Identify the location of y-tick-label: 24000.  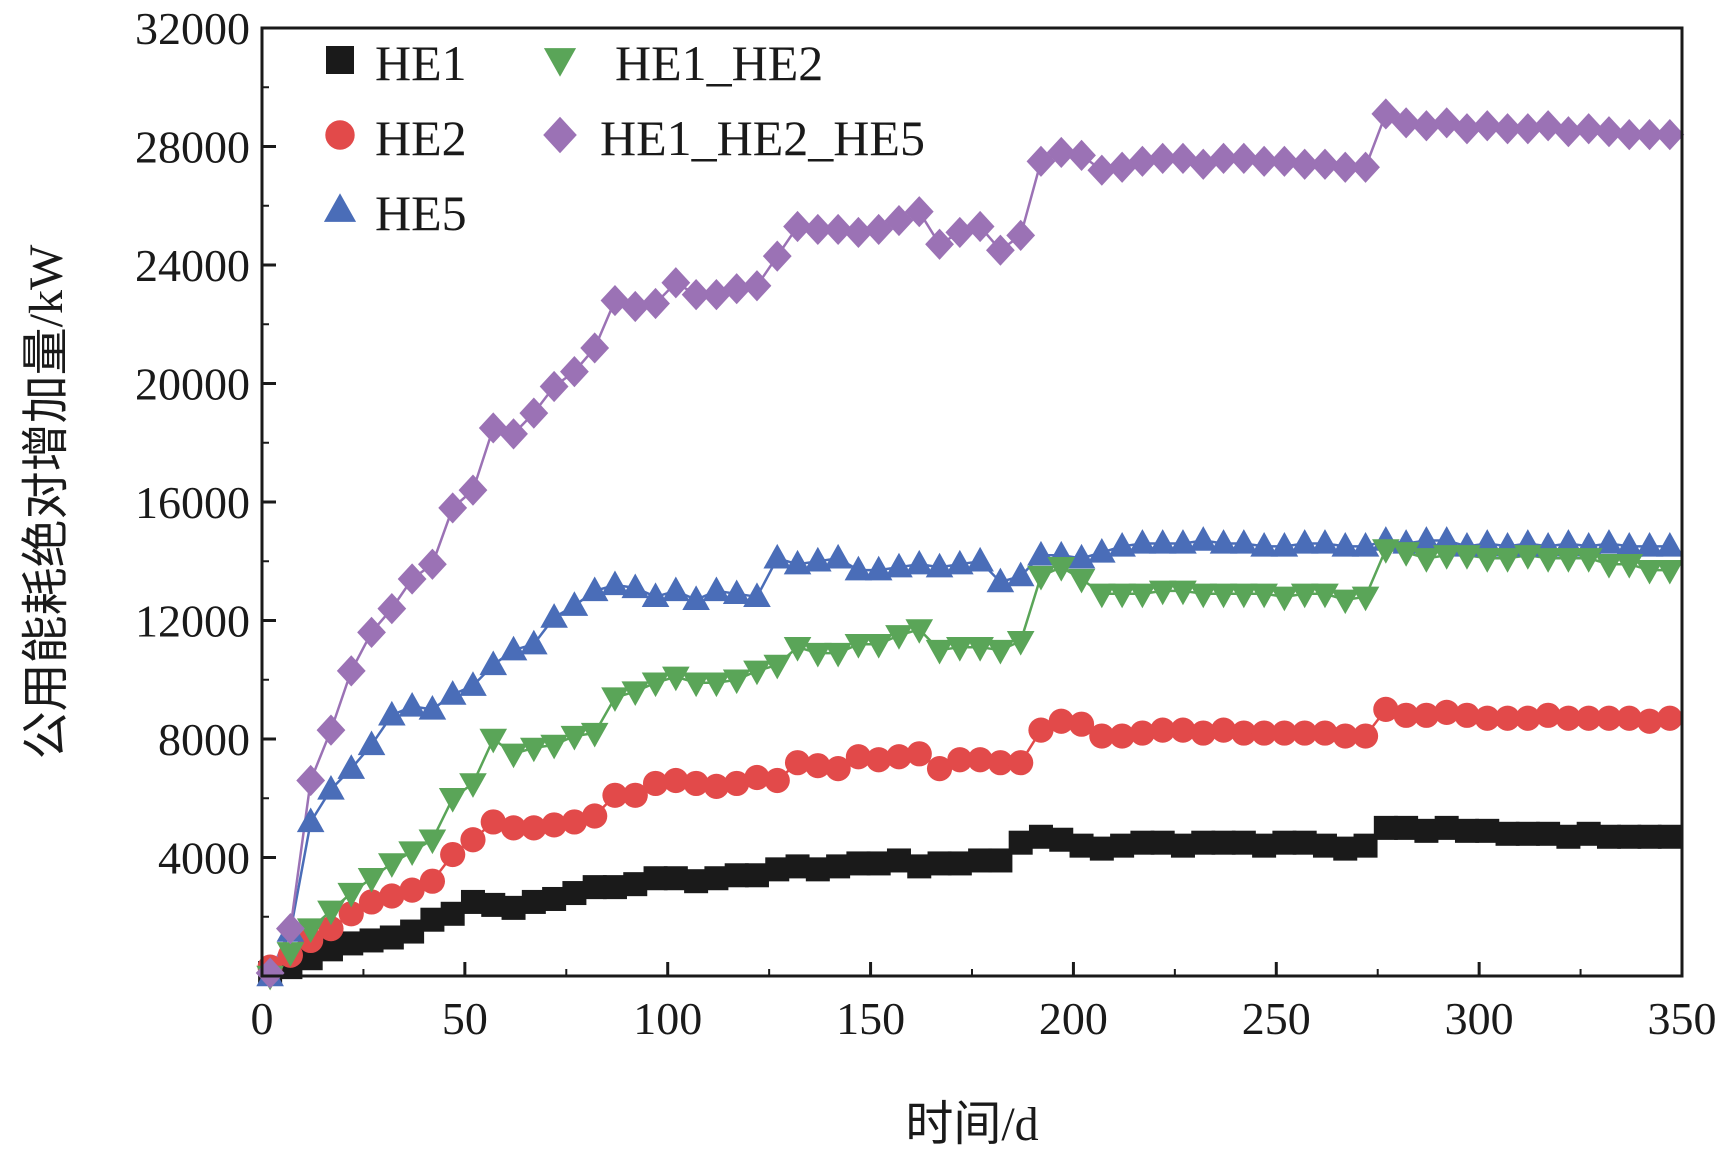
(192, 265).